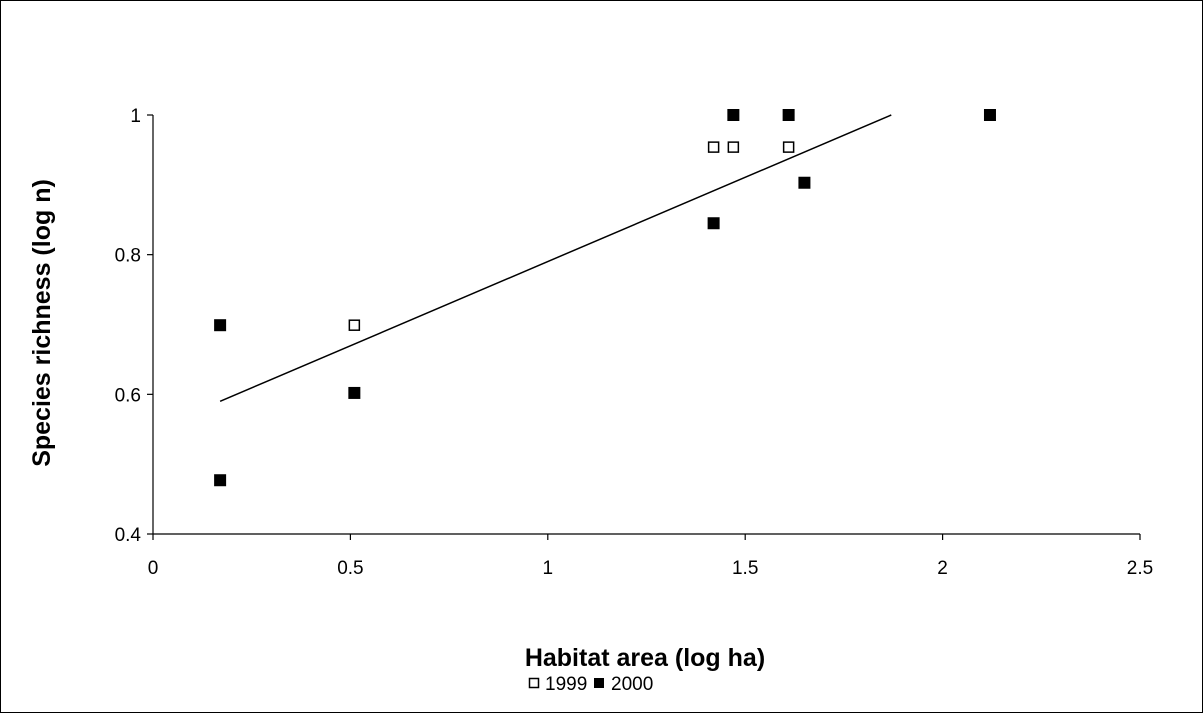  Describe the element at coordinates (632, 684) in the screenshot. I see `legend-label-2000: 2000` at that location.